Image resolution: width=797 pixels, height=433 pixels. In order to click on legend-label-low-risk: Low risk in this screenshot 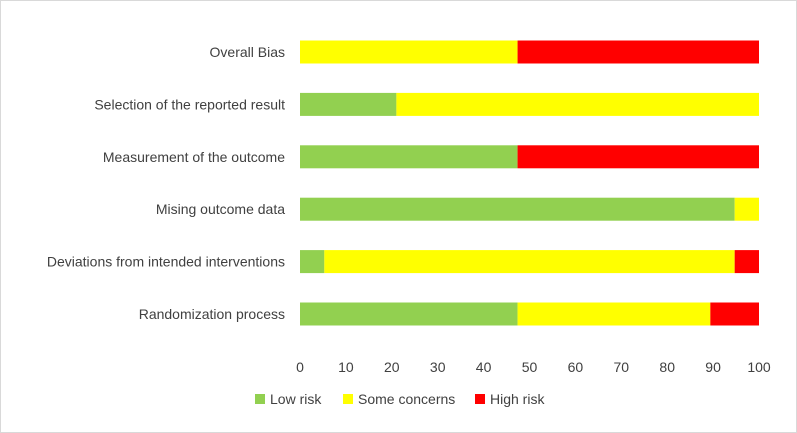, I will do `click(296, 399)`.